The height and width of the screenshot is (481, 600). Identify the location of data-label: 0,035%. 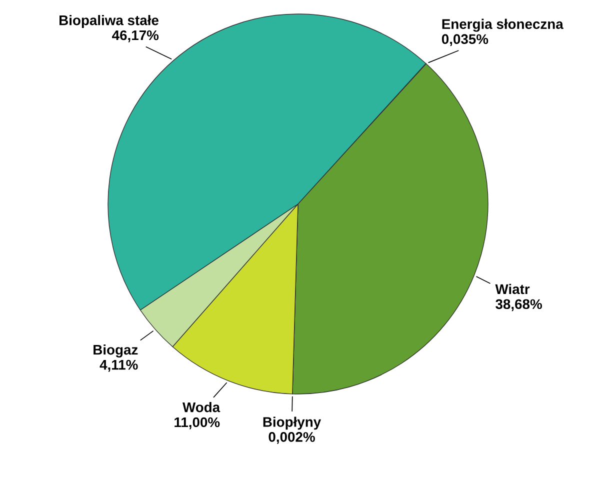
(465, 40).